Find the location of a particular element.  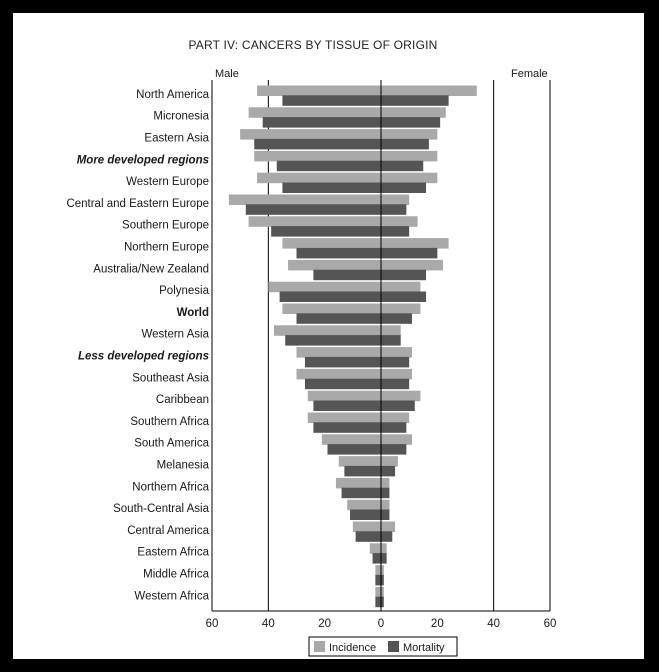

category-label-0: North America is located at coordinates (172, 95).